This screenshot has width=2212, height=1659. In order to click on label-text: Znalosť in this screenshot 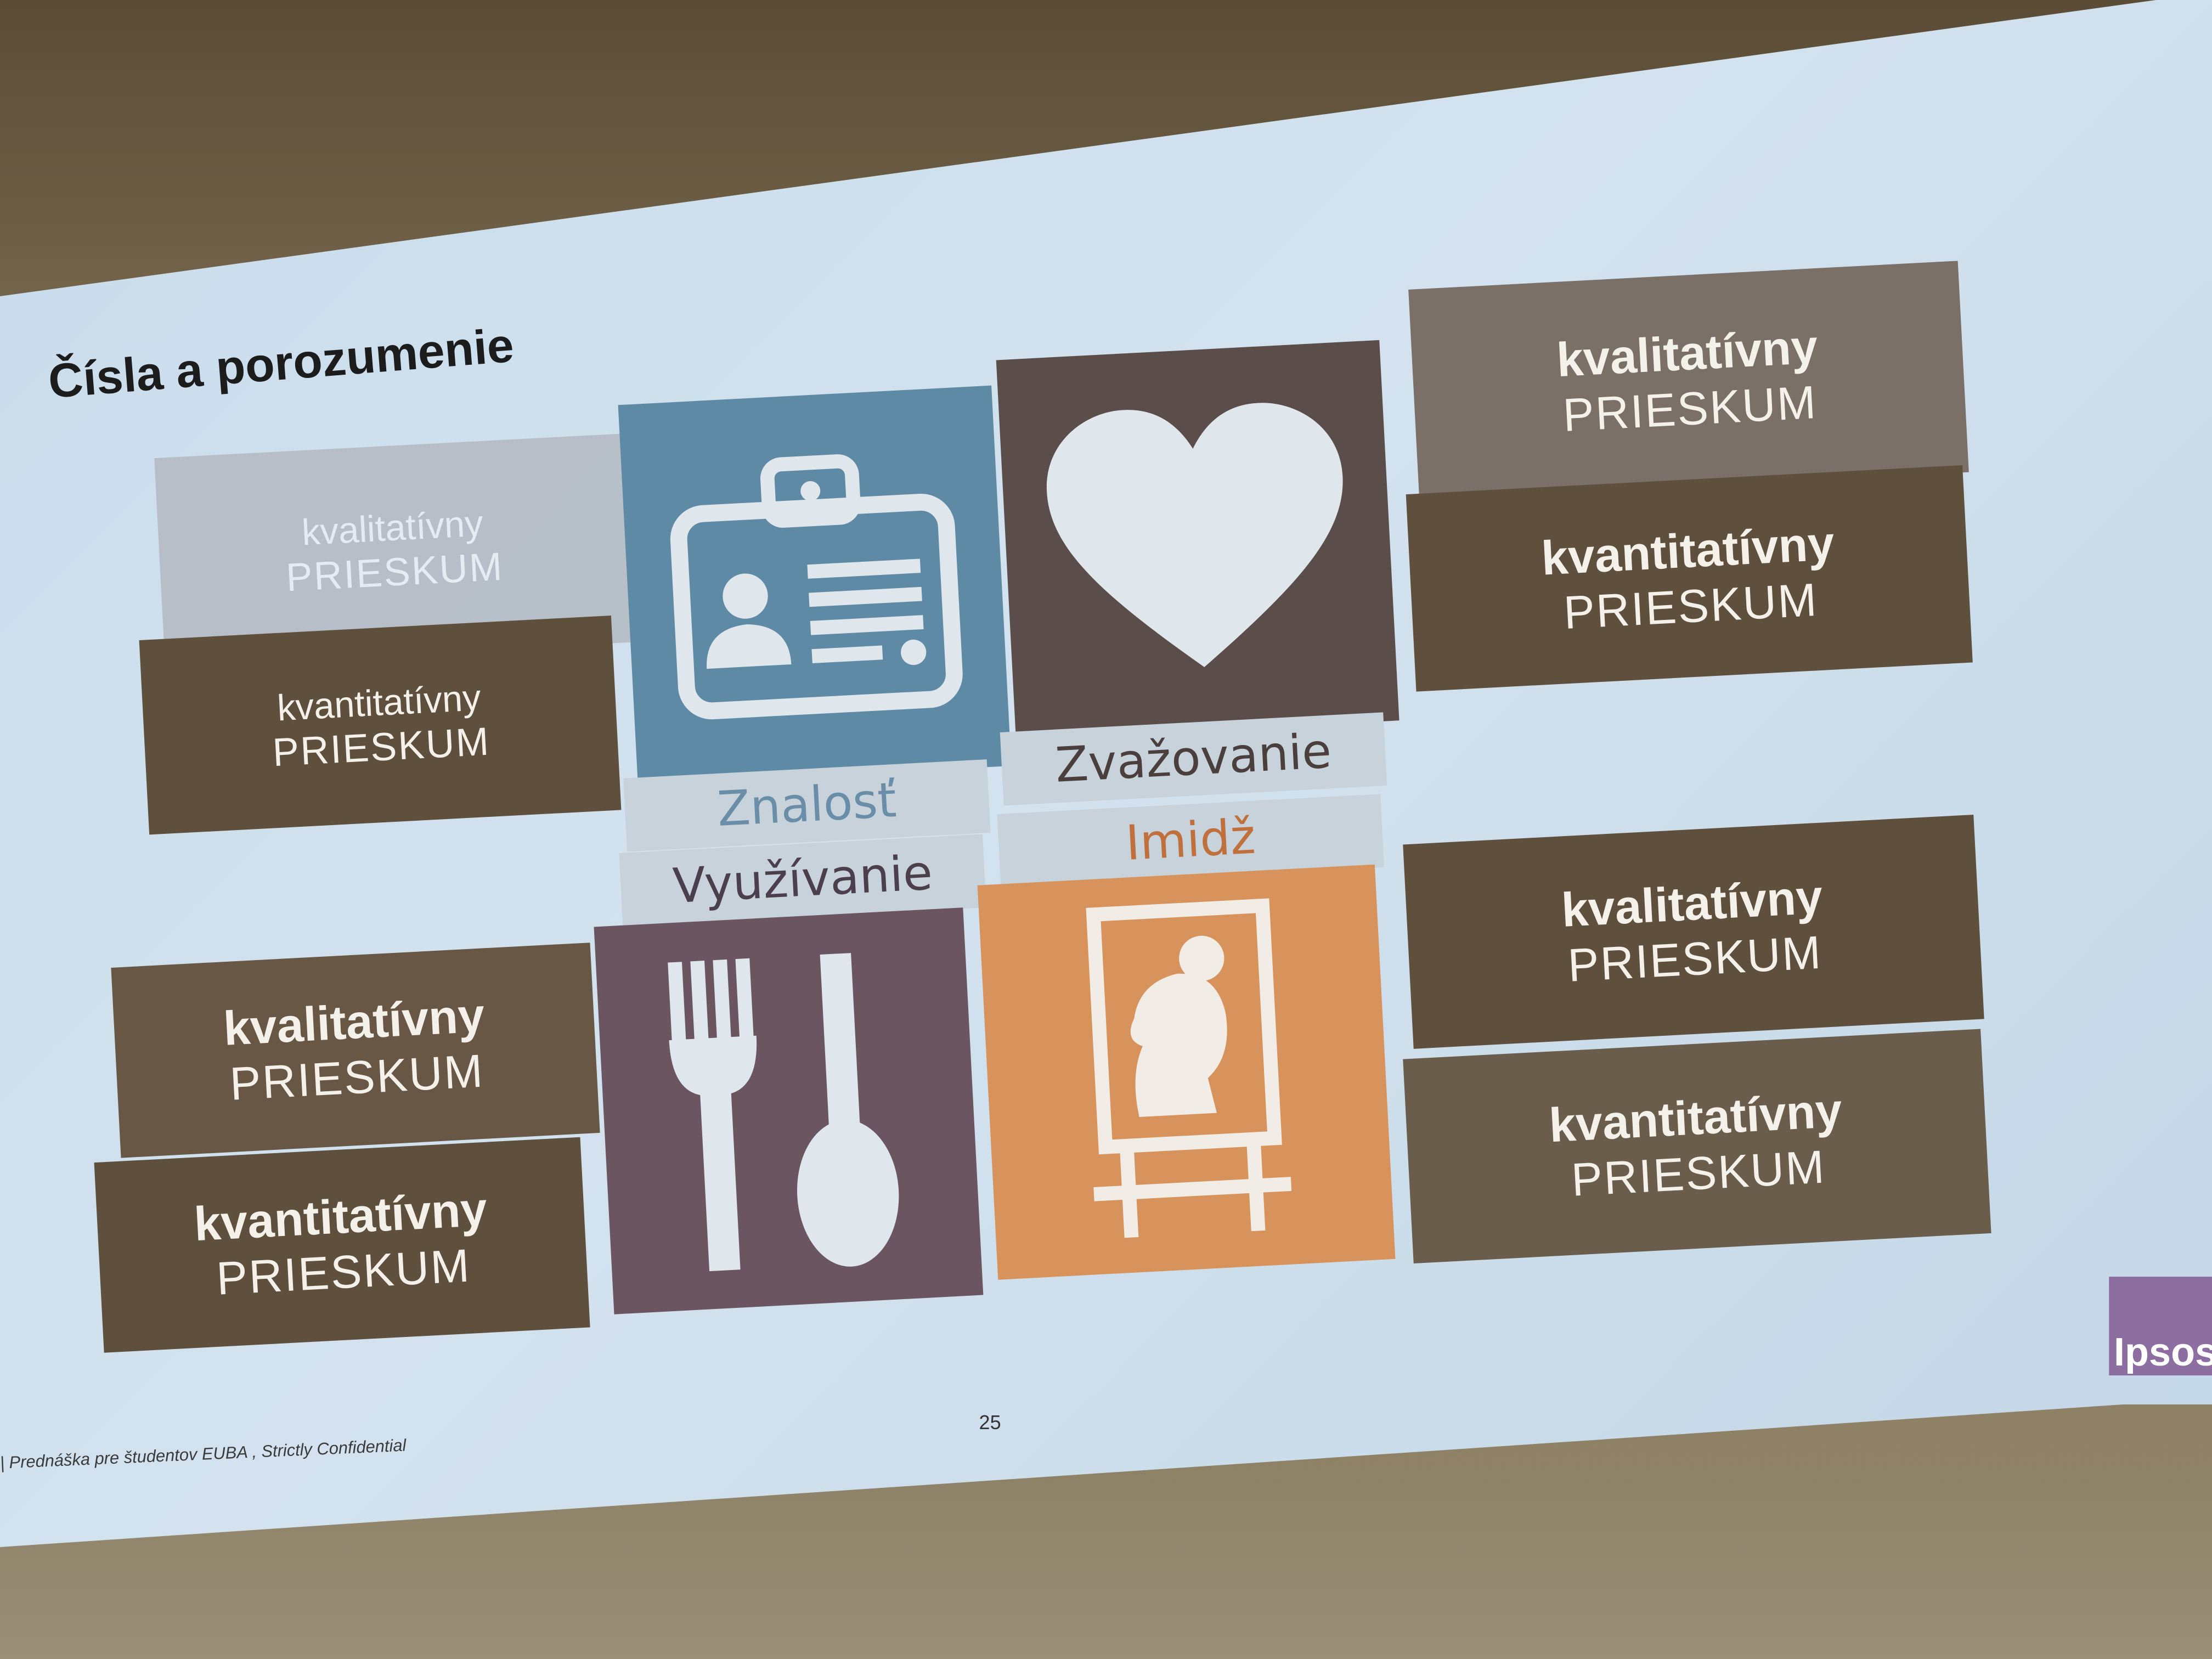, I will do `click(807, 806)`.